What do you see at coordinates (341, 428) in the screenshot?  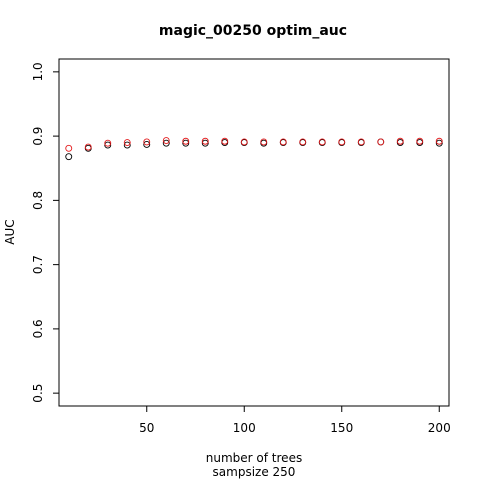 I see `x-tick-label: 150` at bounding box center [341, 428].